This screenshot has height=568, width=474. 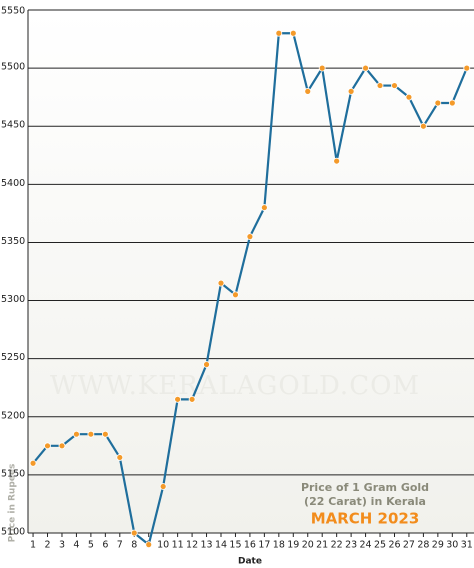 What do you see at coordinates (120, 545) in the screenshot?
I see `x-tick-label: 7` at bounding box center [120, 545].